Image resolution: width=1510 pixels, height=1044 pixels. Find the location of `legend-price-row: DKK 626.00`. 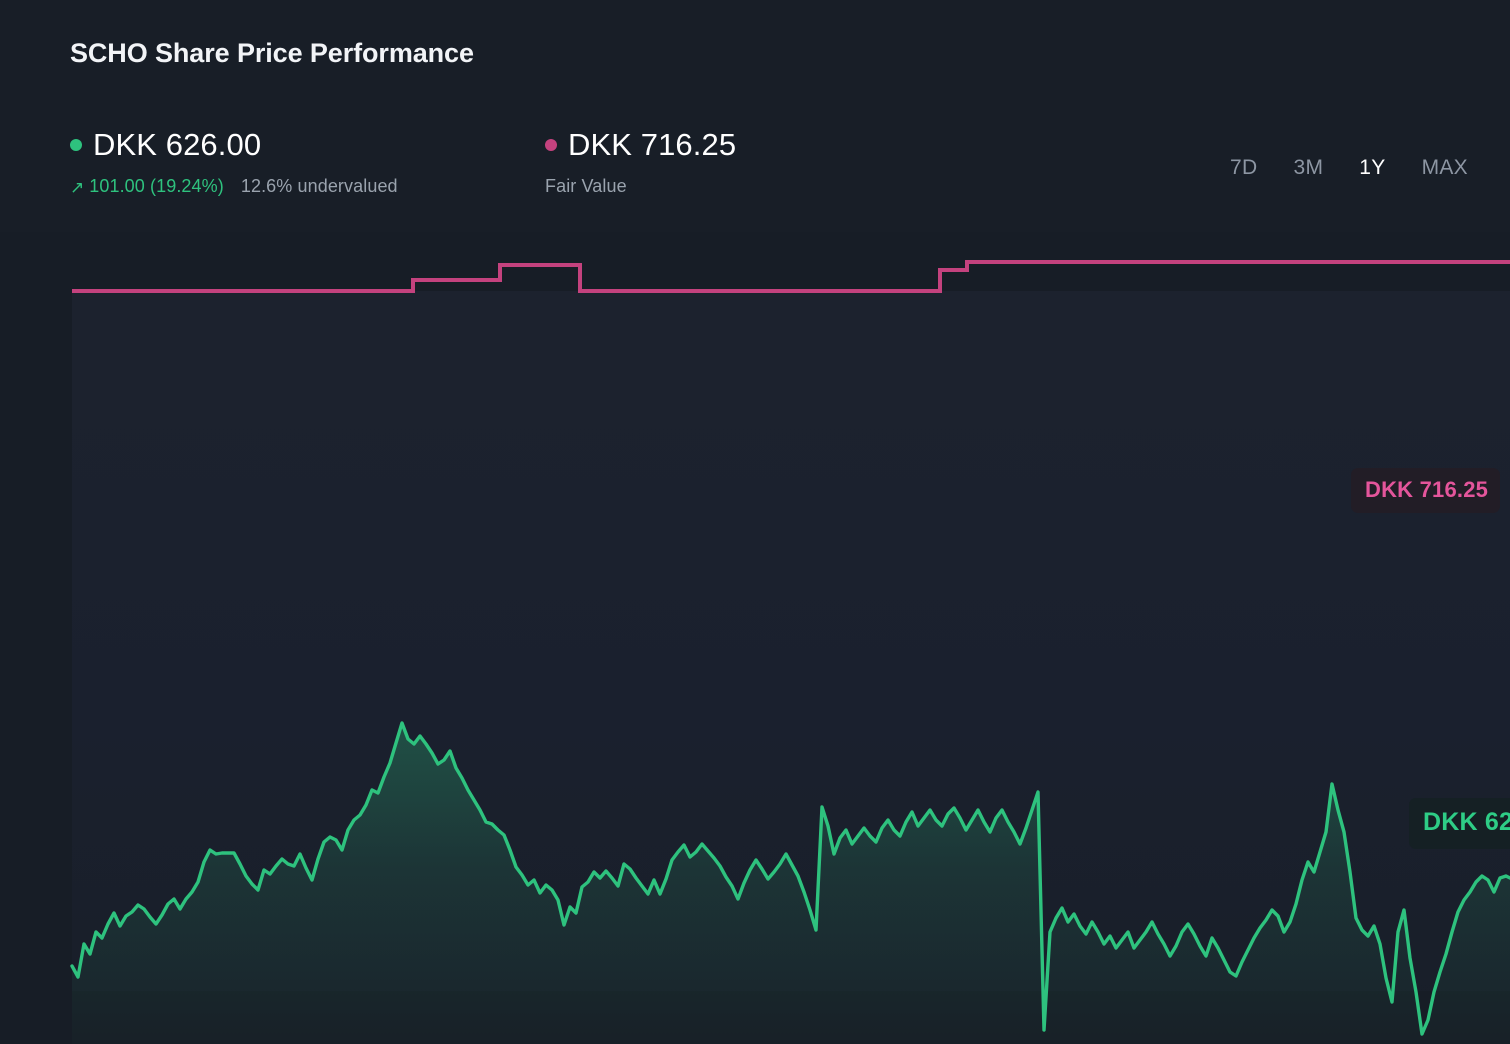

legend-price-row: DKK 626.00 is located at coordinates (234, 144).